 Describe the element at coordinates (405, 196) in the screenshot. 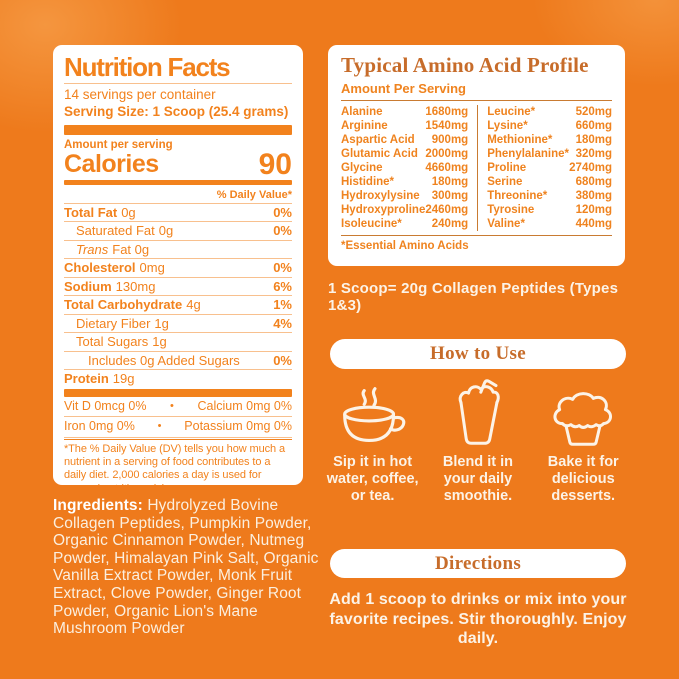

I see `amino-row: Hydroxylysine 300mg` at that location.